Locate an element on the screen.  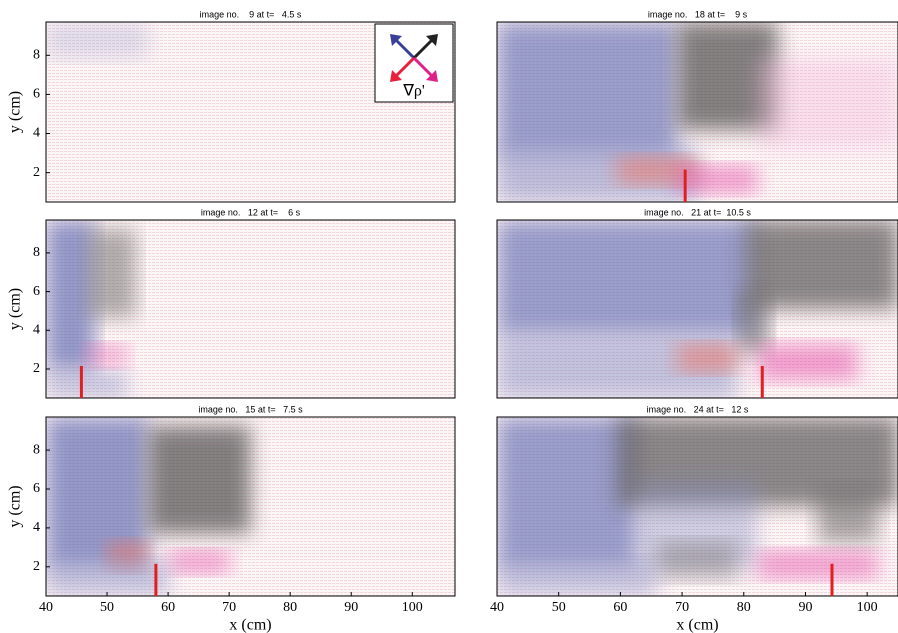
panel-title: image no. 9 at t= 4.5 s is located at coordinates (251, 14).